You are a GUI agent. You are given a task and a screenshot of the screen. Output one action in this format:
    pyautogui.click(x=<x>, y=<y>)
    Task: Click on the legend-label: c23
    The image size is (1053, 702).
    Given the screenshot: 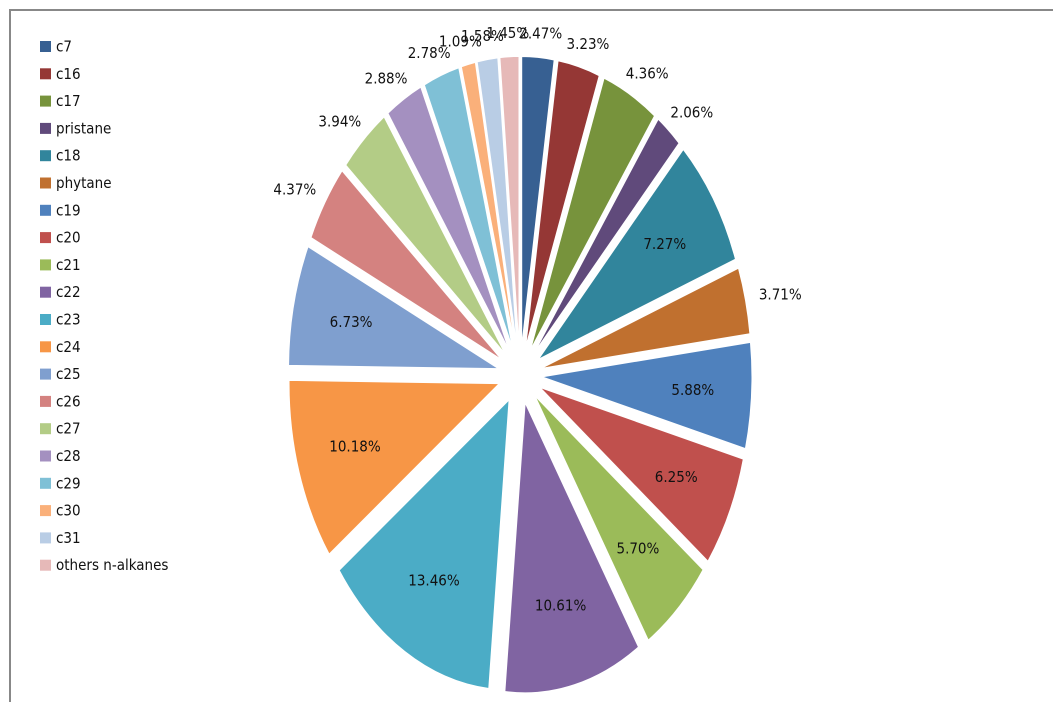 What is the action you would take?
    pyautogui.click(x=68, y=320)
    